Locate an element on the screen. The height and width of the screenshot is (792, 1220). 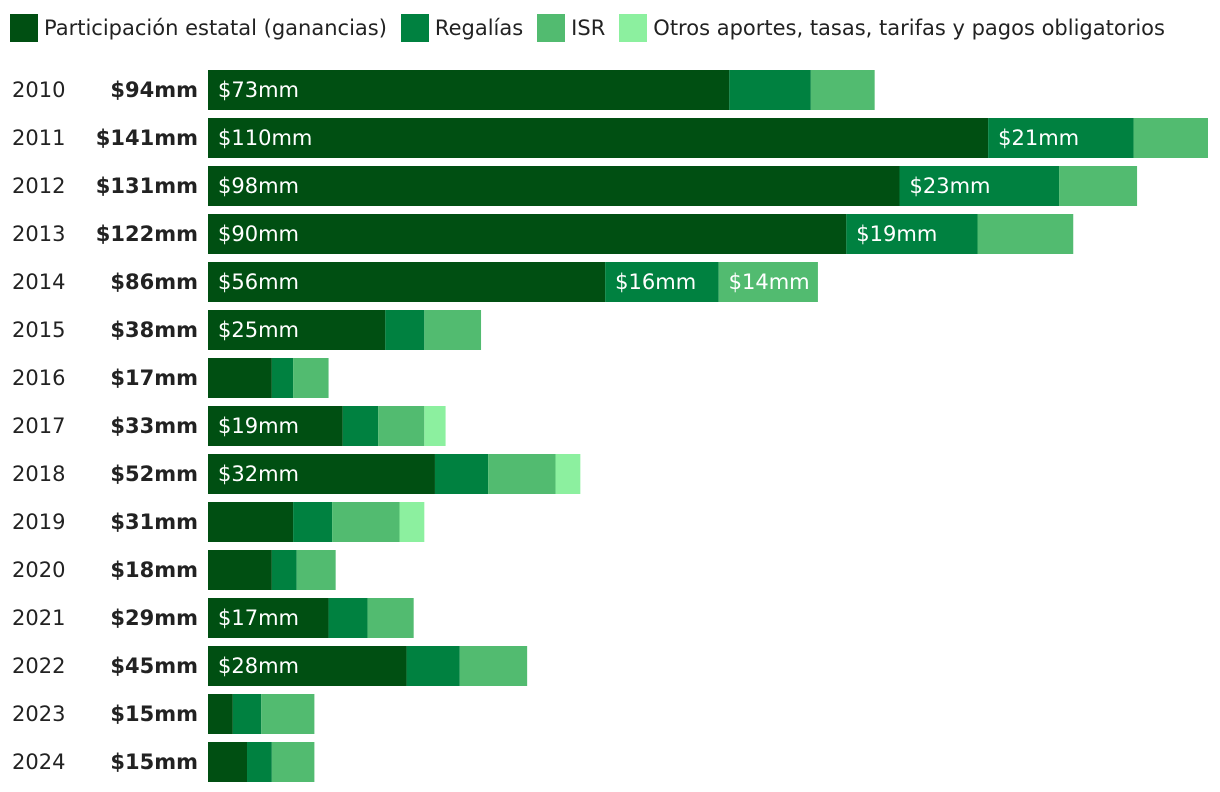
total-label-2012: $131mm is located at coordinates (147, 186).